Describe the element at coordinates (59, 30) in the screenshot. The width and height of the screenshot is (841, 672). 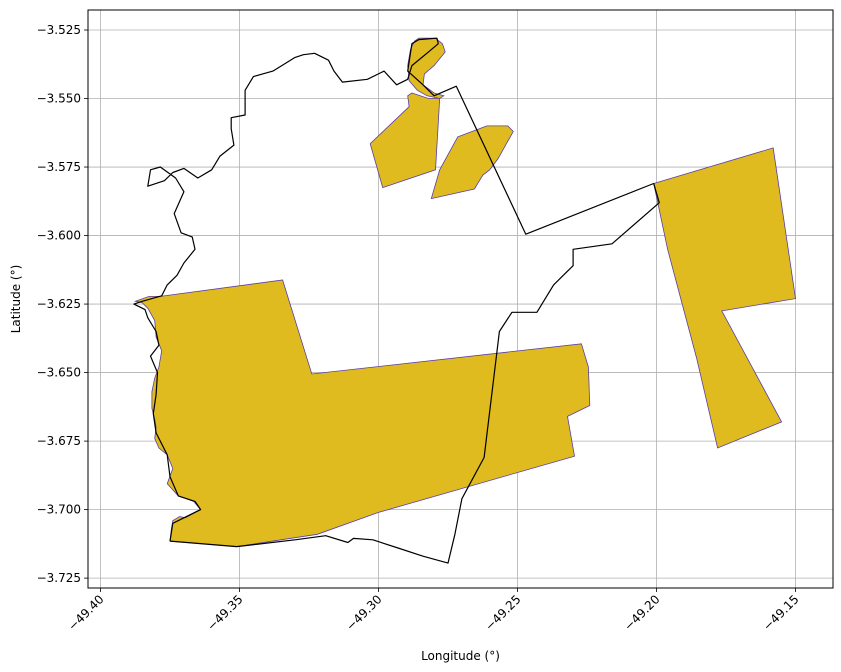
I see `y-tick-label: −3.525` at that location.